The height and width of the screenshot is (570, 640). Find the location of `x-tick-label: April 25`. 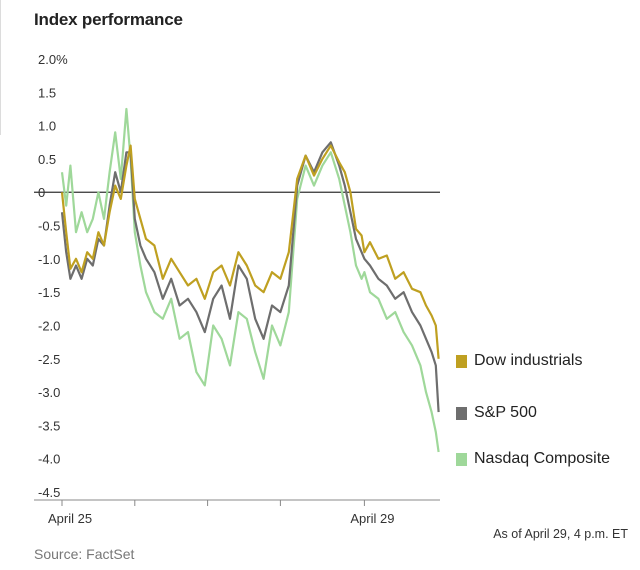

x-tick-label: April 25 is located at coordinates (70, 518).